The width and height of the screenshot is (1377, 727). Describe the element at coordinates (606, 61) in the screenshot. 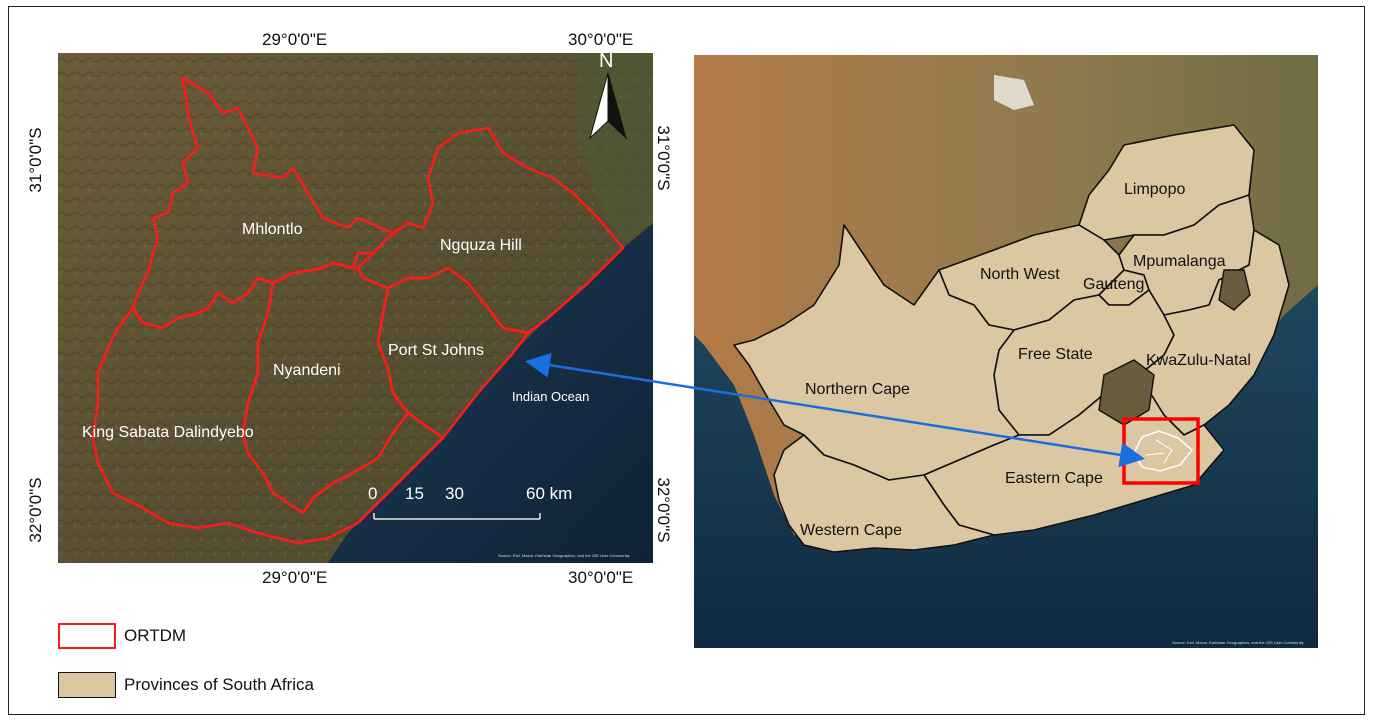

I see `north-label: N` at that location.